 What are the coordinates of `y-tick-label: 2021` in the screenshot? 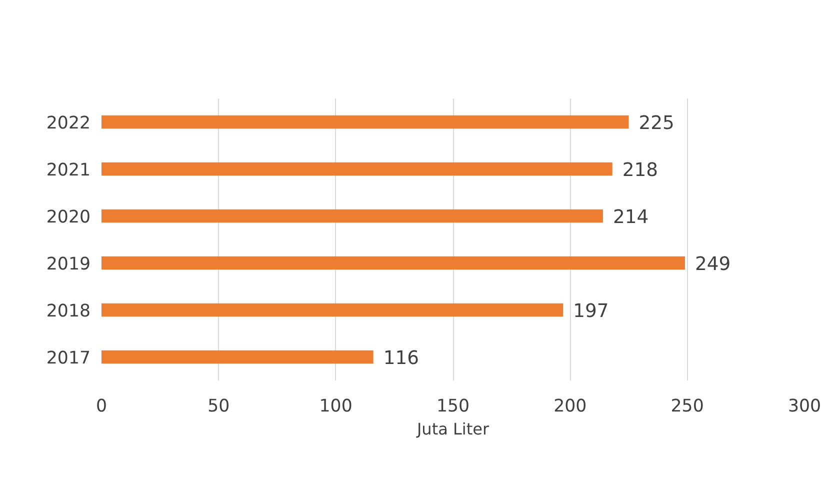 It's located at (68, 170).